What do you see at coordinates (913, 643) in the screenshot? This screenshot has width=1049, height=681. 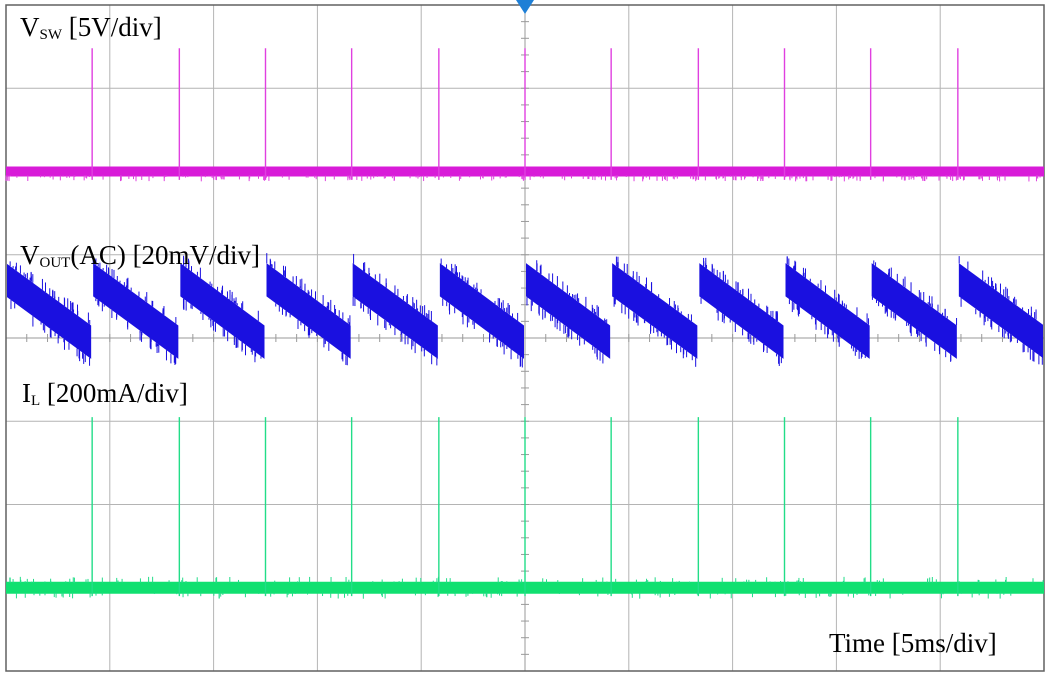 I see `time-axis-label: Time [5ms/div]` at bounding box center [913, 643].